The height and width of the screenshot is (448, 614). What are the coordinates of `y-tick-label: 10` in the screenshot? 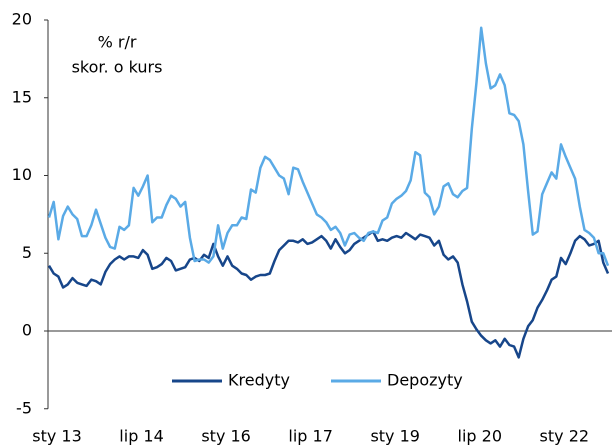 It's located at (22, 174).